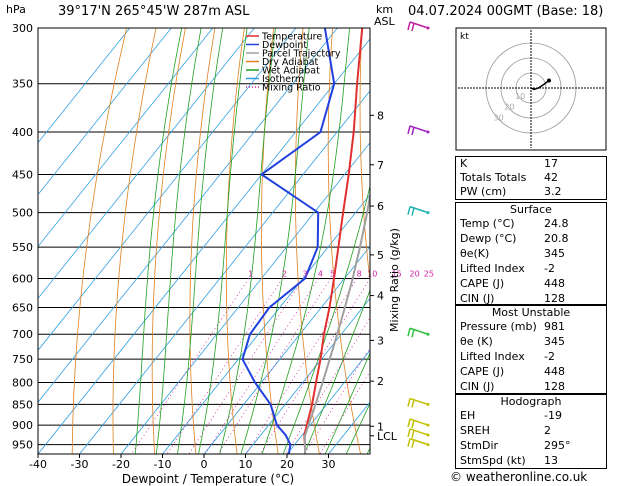 The image size is (629, 486). Describe the element at coordinates (22, 383) in the screenshot. I see `pressure-tick-label: 800` at that location.